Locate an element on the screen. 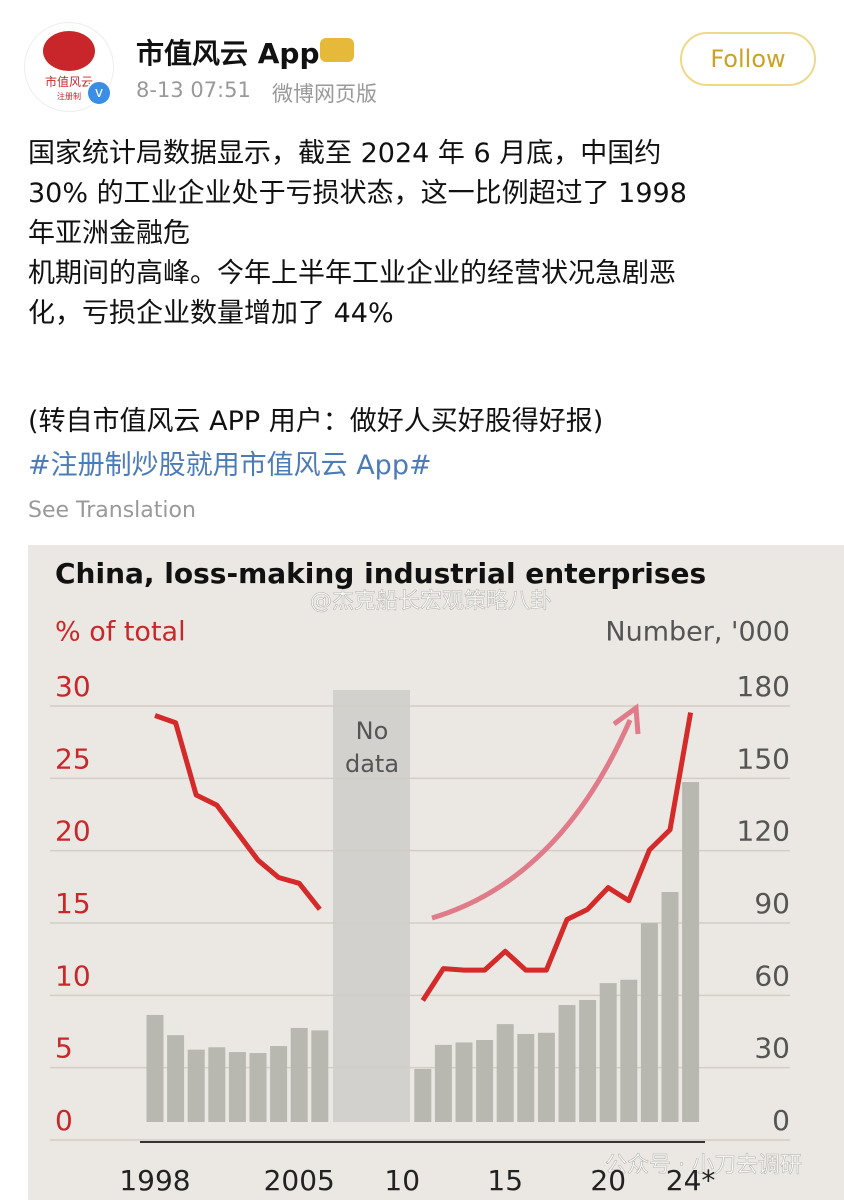 Image resolution: width=844 pixels, height=1200 pixels. post-time: 8-13 07:51 is located at coordinates (193, 90).